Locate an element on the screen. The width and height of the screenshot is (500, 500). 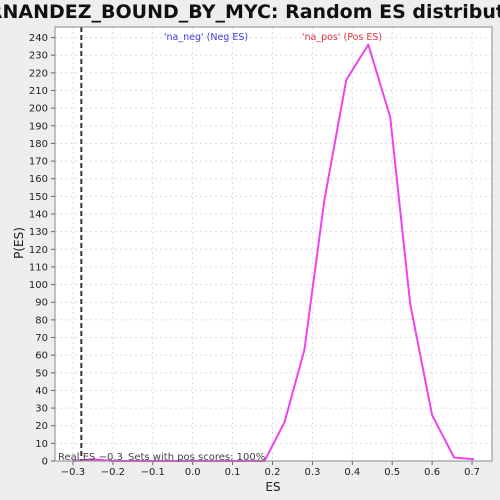
y-tick-label: 60 is located at coordinates (41, 356).